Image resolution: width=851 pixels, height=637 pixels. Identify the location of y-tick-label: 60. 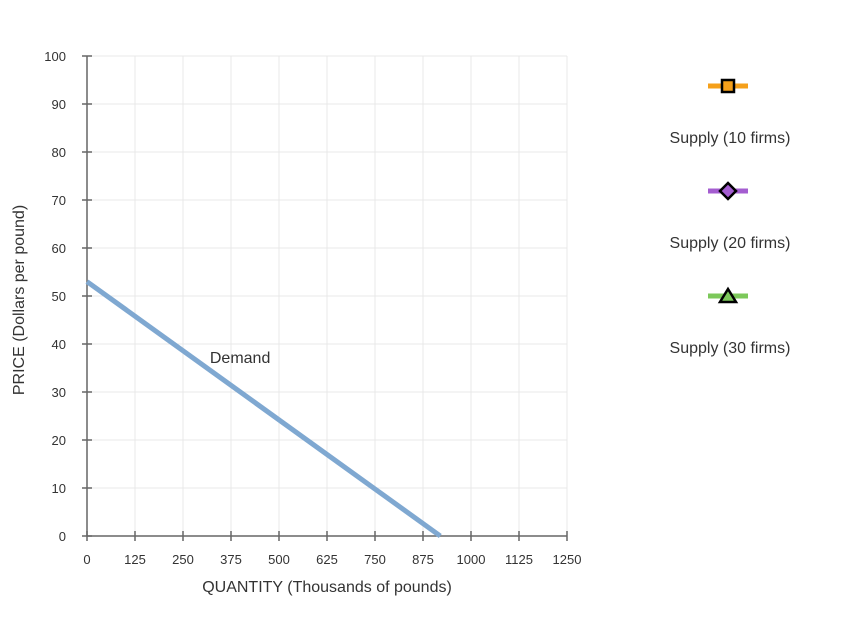
(59, 248).